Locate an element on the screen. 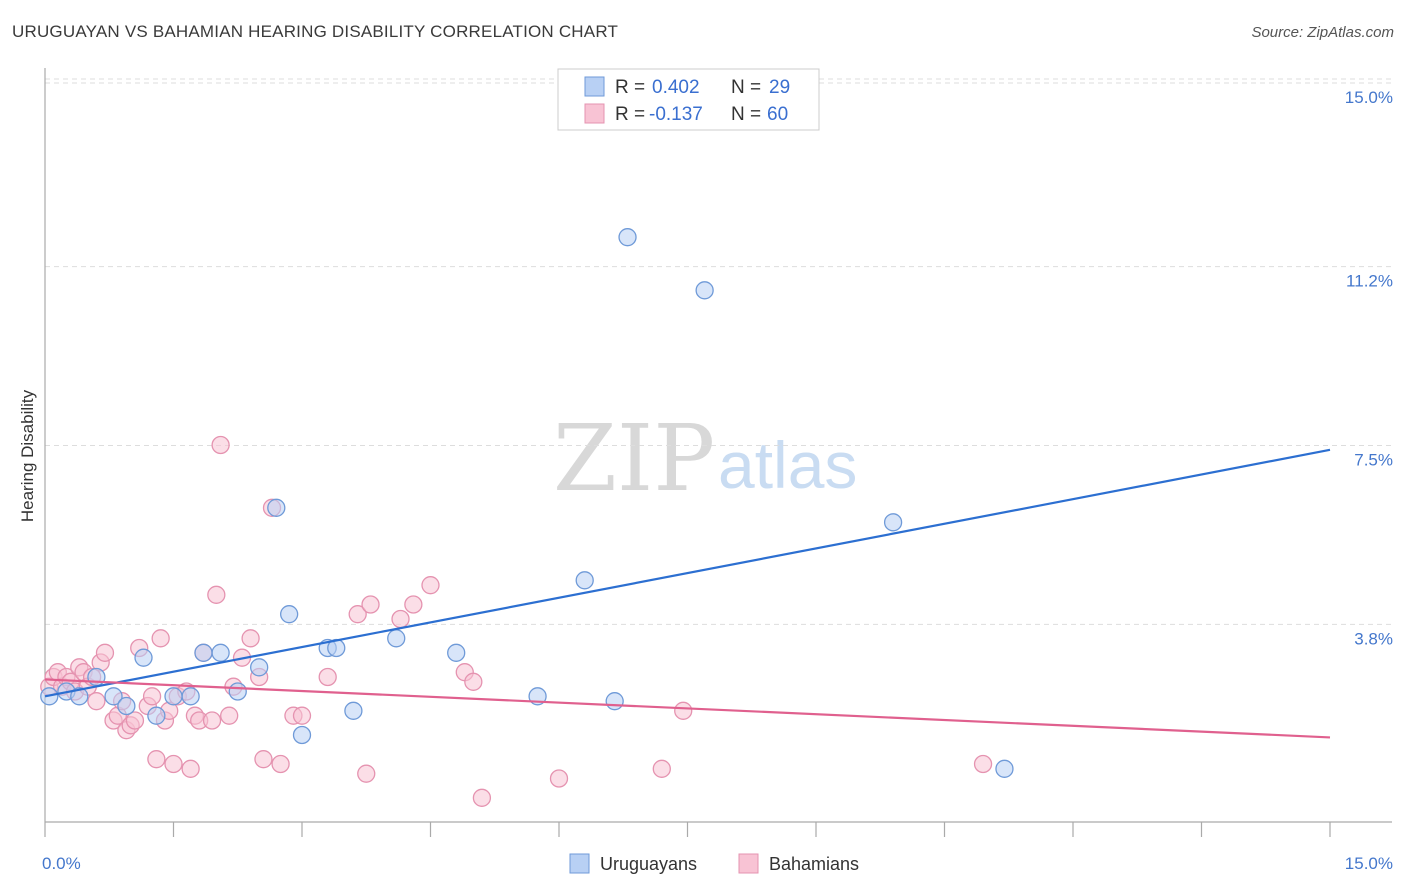 The width and height of the screenshot is (1406, 892). x-tick-labels: 0.0% 15.0% is located at coordinates (717, 863).